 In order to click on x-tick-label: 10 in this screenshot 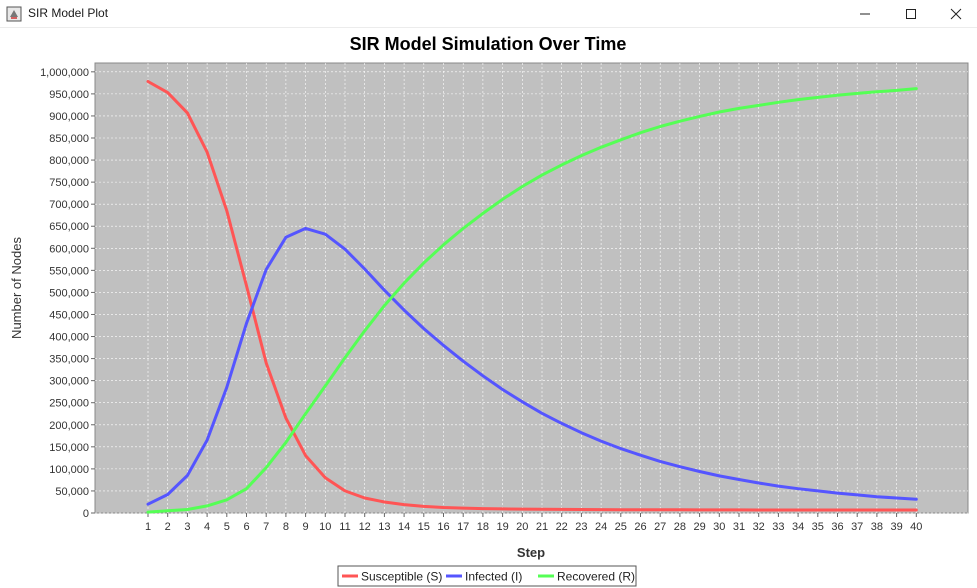, I will do `click(325, 527)`.